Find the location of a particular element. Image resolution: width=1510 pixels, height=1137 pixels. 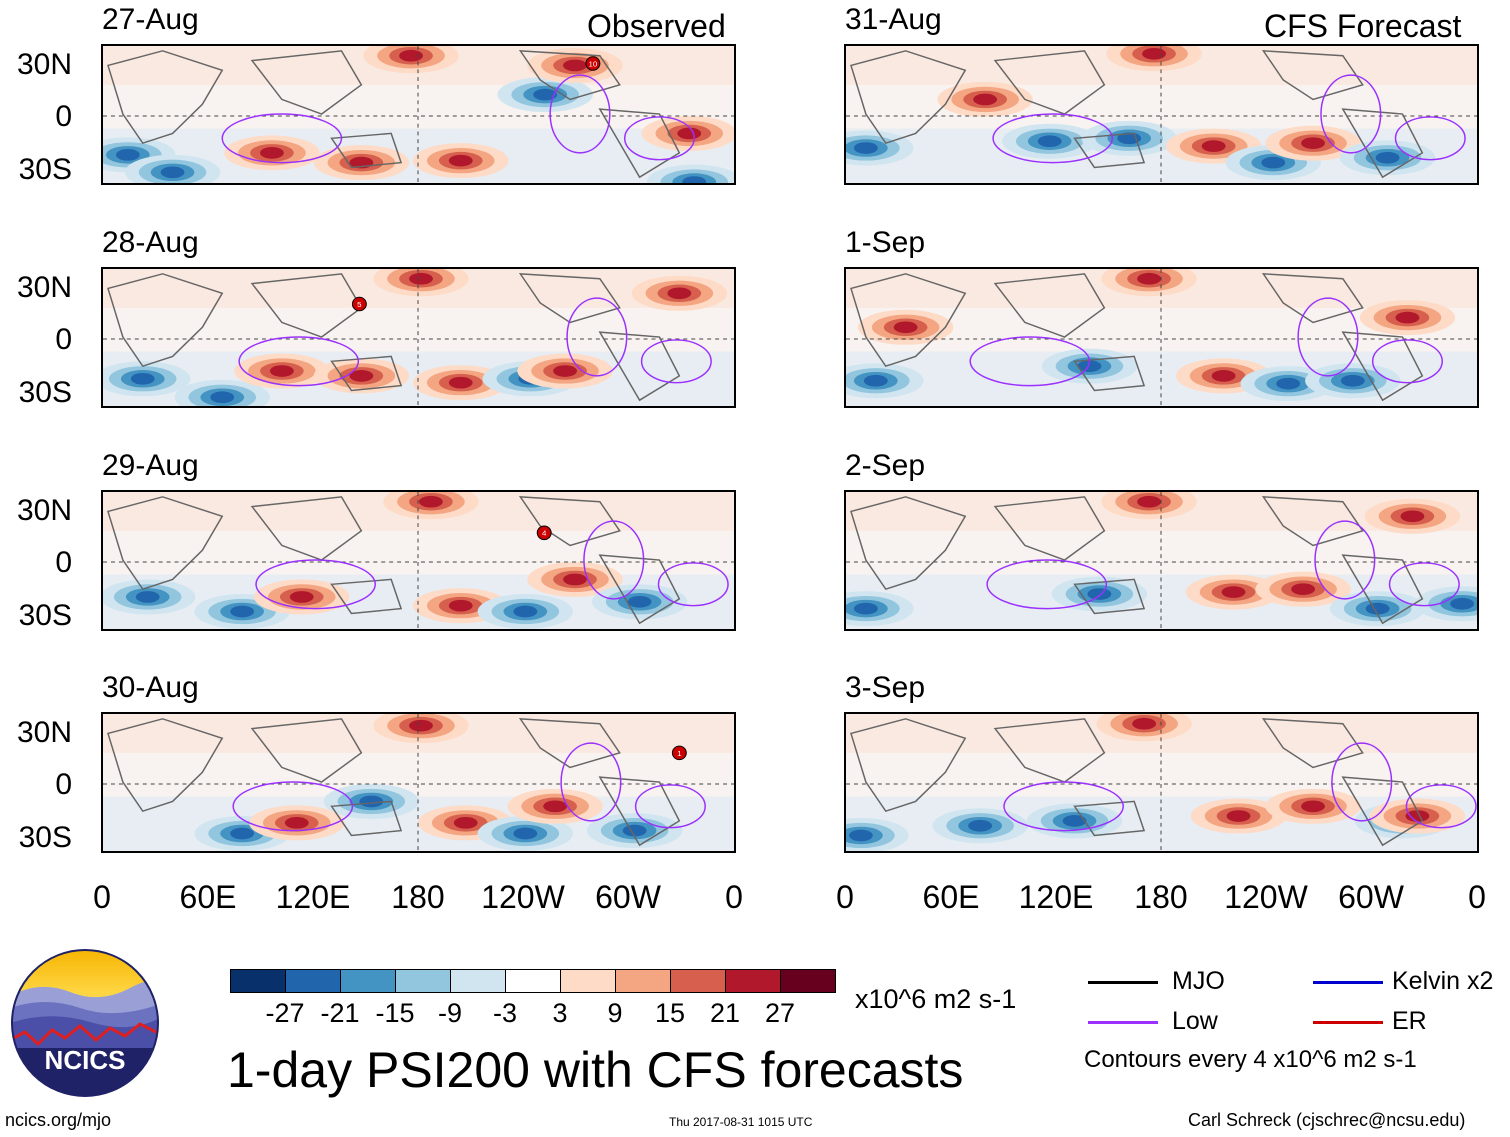

panel-date-2sep: 2-Sep is located at coordinates (885, 465).